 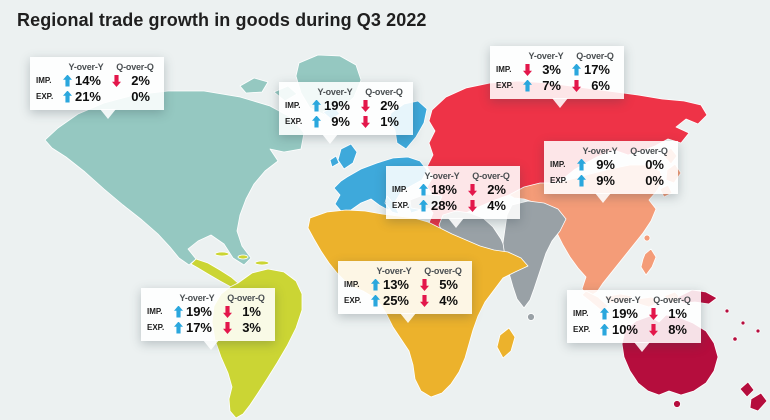 I want to click on region-new-zealand, so click(x=753, y=396).